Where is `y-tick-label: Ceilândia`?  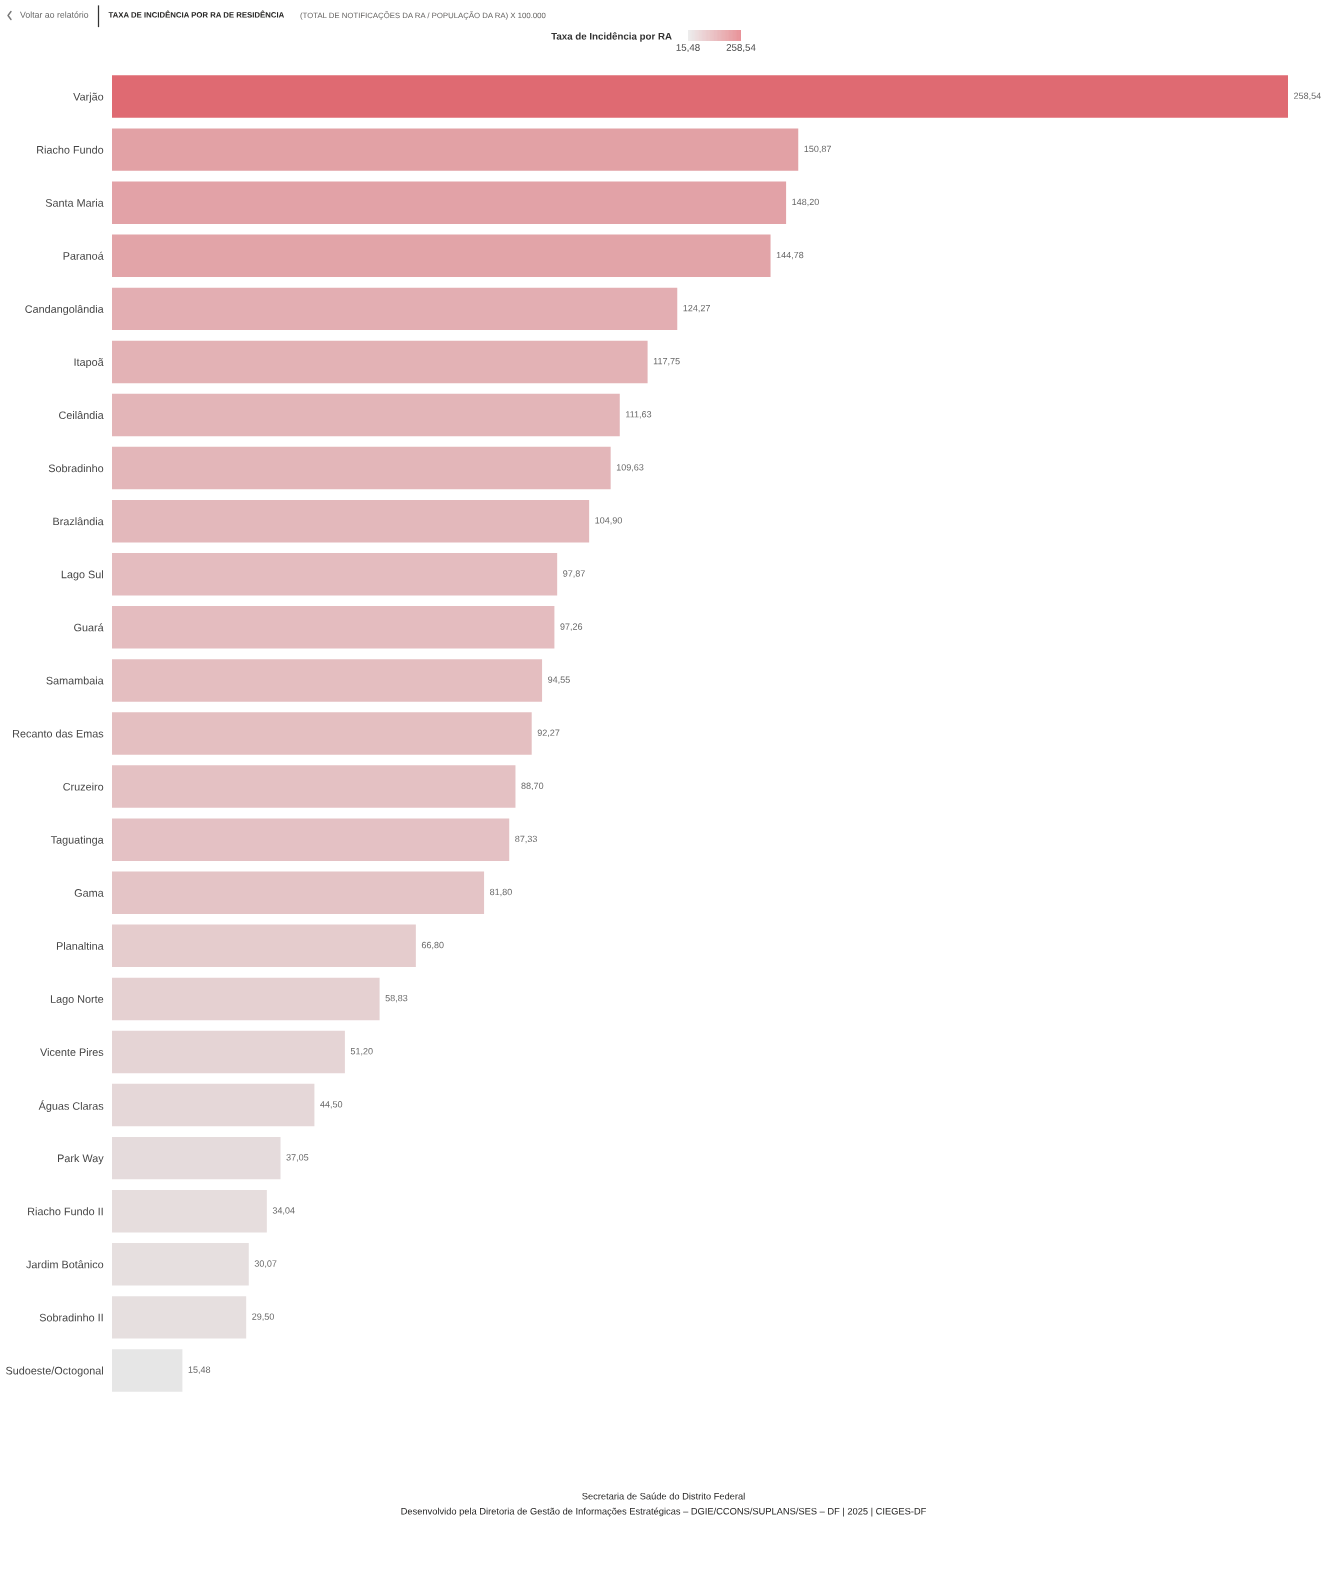
y-tick-label: Ceilândia is located at coordinates (81, 415).